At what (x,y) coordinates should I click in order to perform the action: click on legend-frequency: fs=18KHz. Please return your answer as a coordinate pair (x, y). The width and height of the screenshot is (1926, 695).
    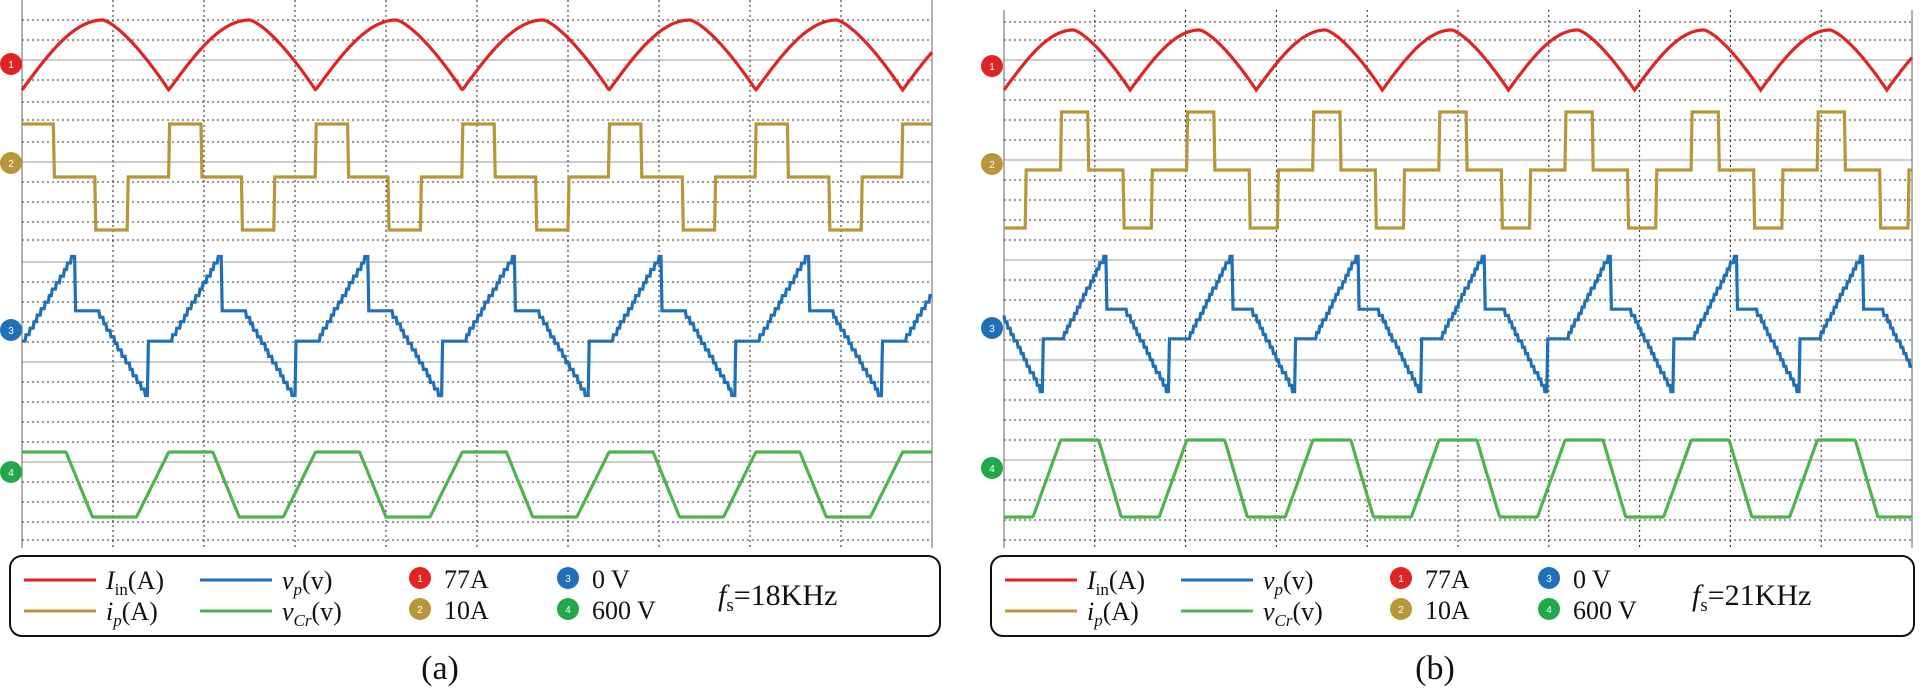
    Looking at the image, I should click on (777, 597).